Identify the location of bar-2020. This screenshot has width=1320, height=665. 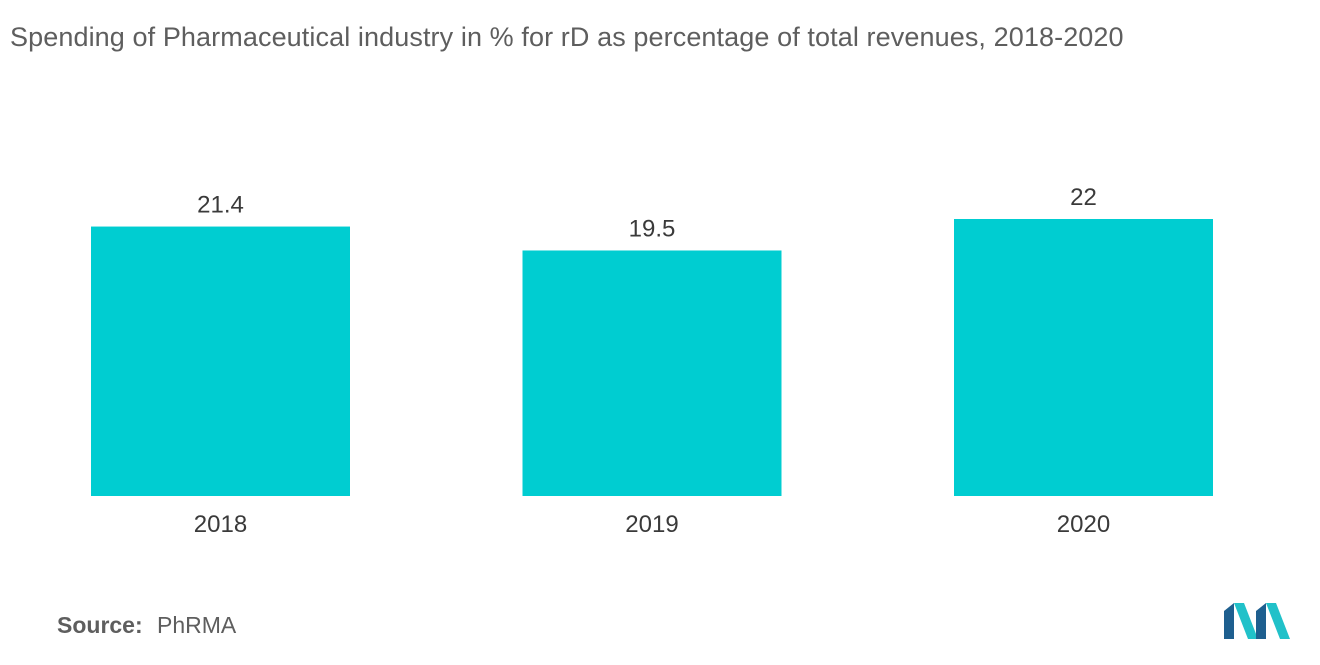
(1083, 357).